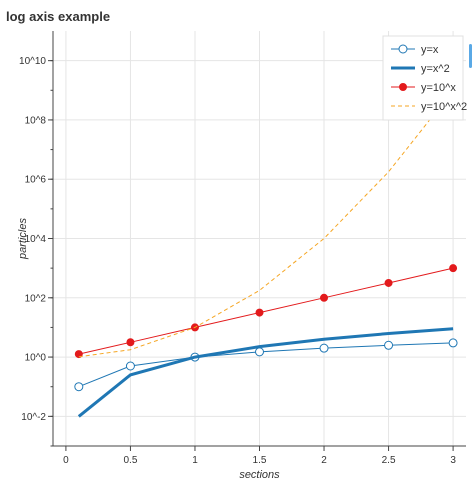  What do you see at coordinates (36, 239) in the screenshot?
I see `y-tick-label: 10^4` at bounding box center [36, 239].